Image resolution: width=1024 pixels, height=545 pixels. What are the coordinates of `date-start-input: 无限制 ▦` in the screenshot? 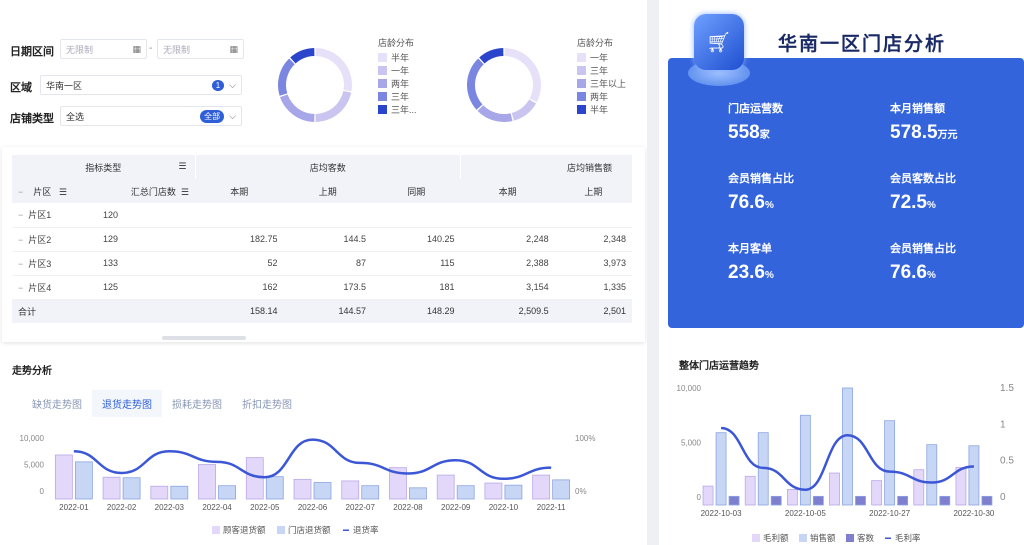 It's located at (103, 49).